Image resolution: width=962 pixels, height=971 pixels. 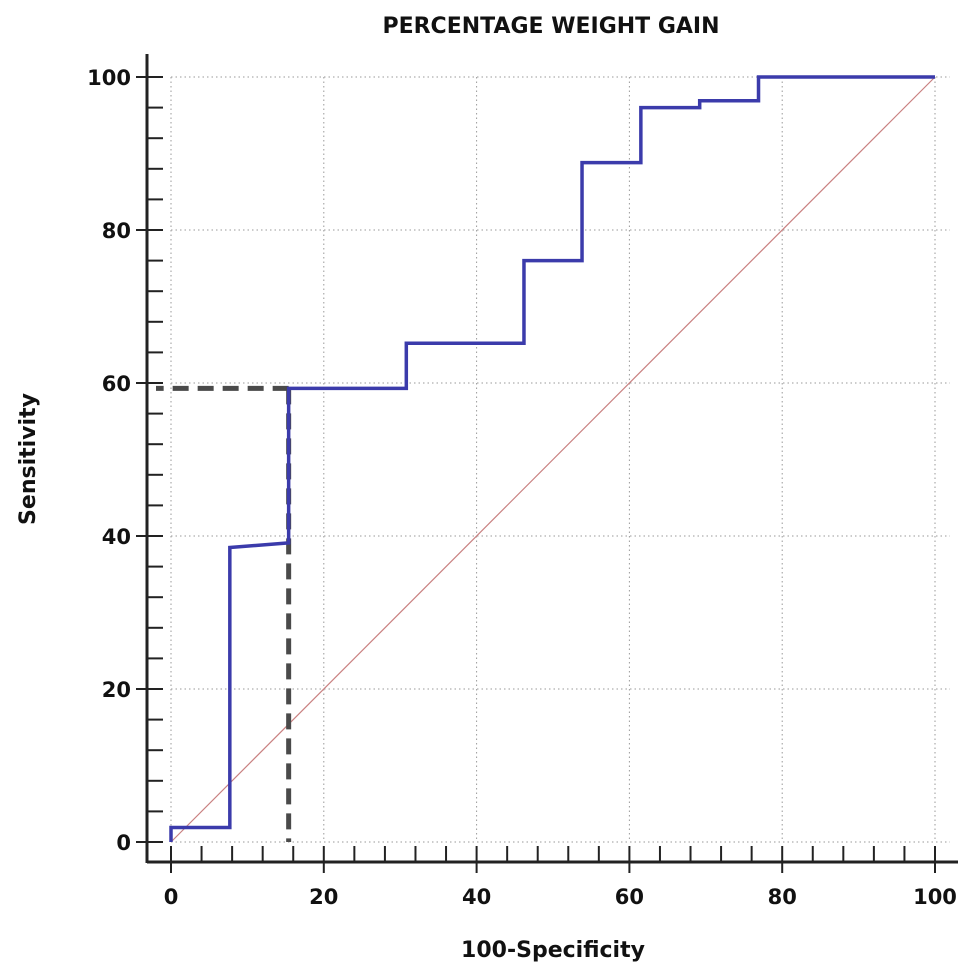 What do you see at coordinates (116, 231) in the screenshot?
I see `y-tick-label: 80` at bounding box center [116, 231].